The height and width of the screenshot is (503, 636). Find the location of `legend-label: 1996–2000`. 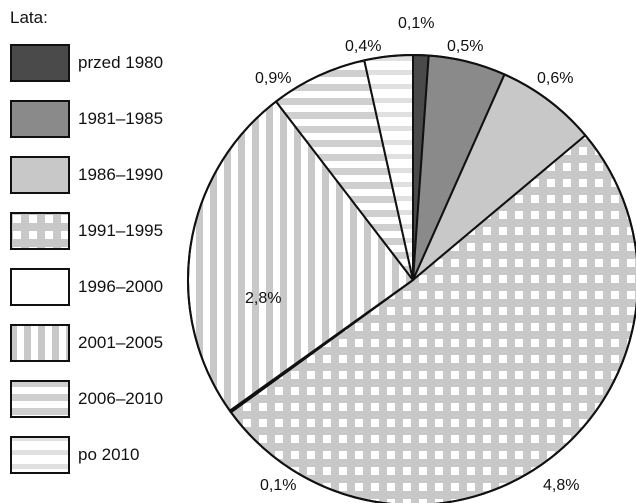

legend-label: 1996–2000 is located at coordinates (121, 286).